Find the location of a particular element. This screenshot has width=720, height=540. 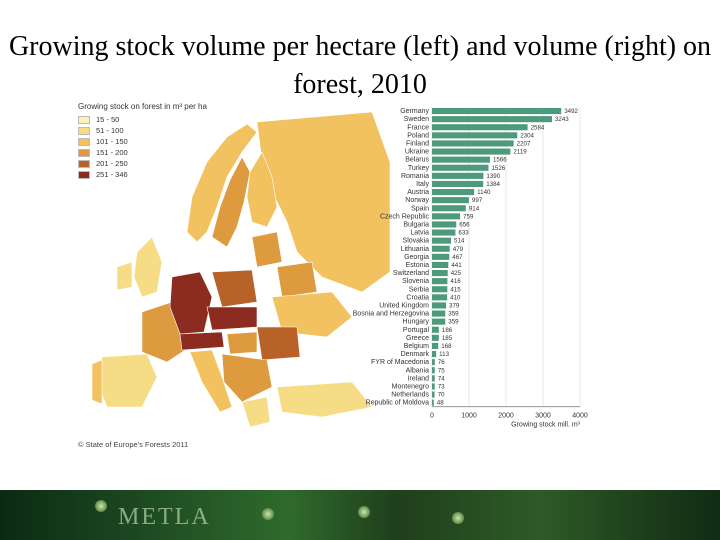

data-label: 914 is located at coordinates (474, 208).